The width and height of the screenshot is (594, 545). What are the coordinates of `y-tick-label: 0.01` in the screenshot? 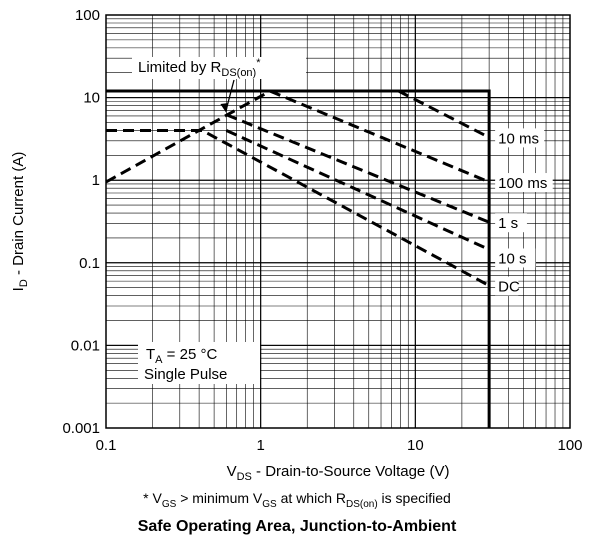 It's located at (85, 345).